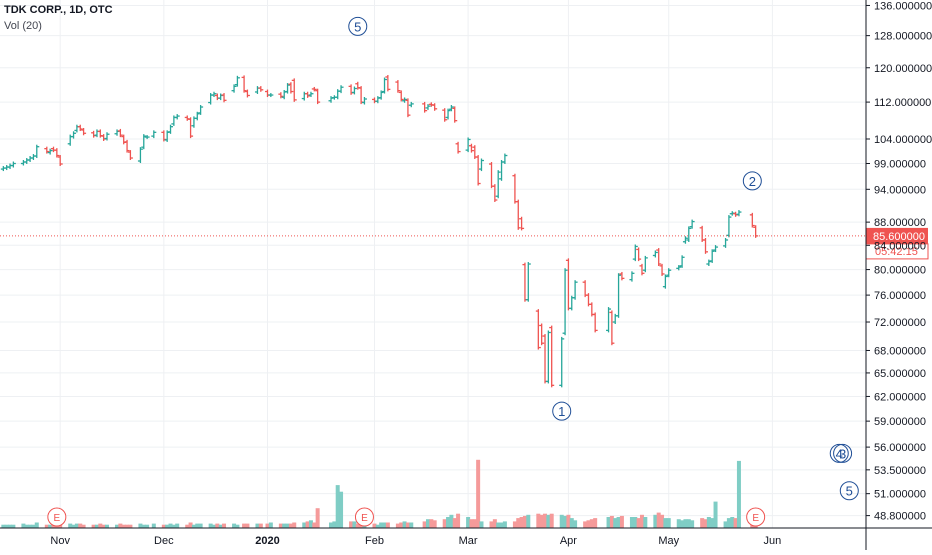  Describe the element at coordinates (900, 323) in the screenshot. I see `price-axis-label: 72.000000` at that location.